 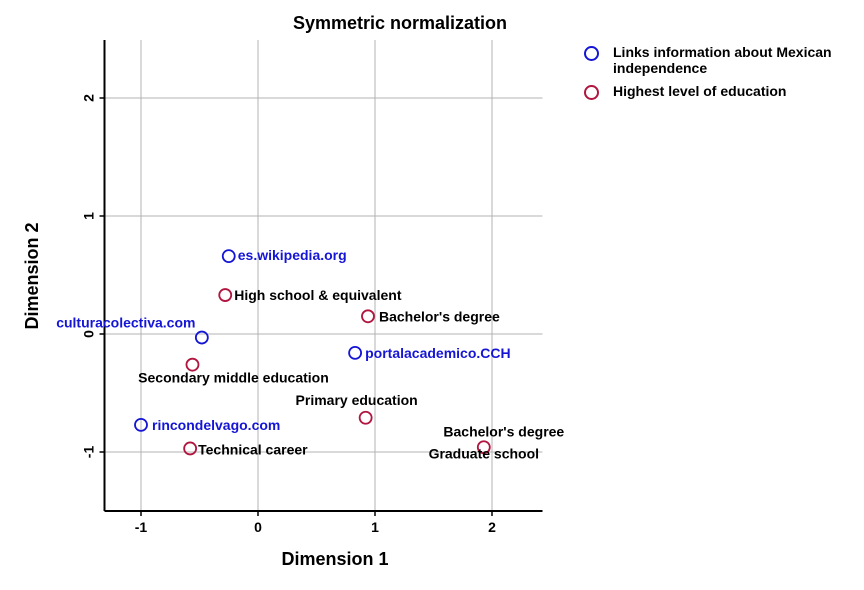 What do you see at coordinates (89, 334) in the screenshot?
I see `y-tick-label: 0` at bounding box center [89, 334].